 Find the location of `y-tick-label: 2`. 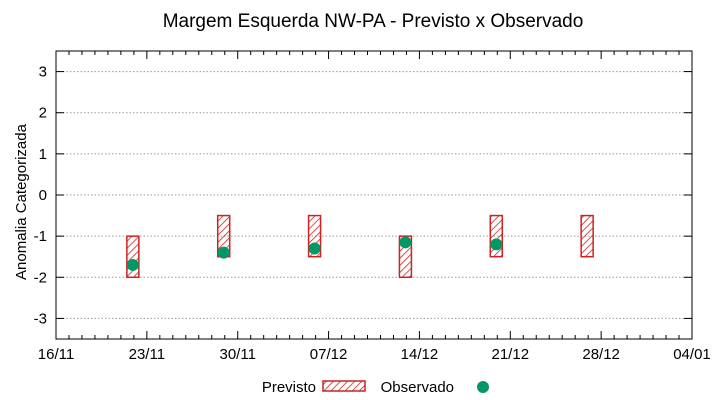

y-tick-label: 2 is located at coordinates (43, 113).